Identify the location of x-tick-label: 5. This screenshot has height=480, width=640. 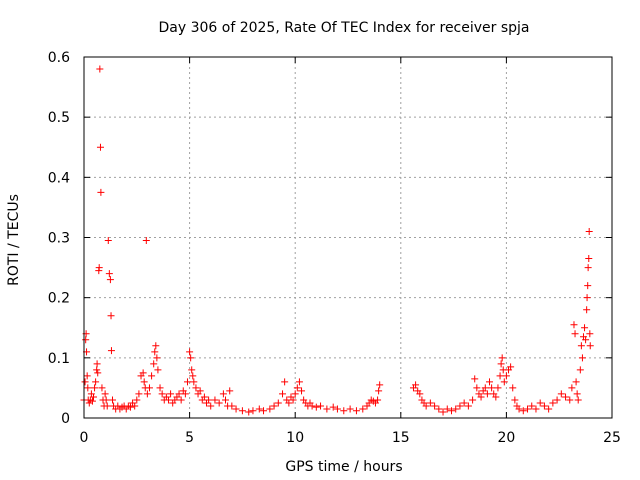
(189, 438).